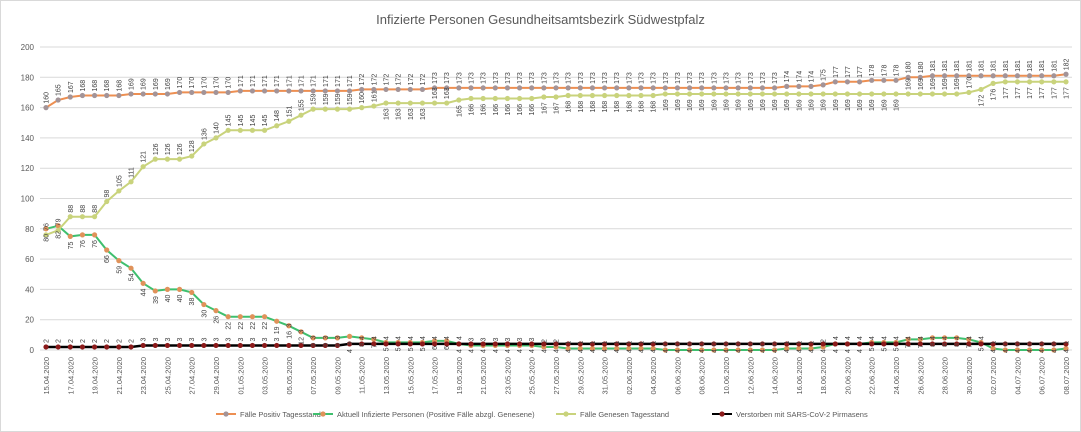 The width and height of the screenshot is (1081, 432). What do you see at coordinates (46, 376) in the screenshot?
I see `x-tick-label: 15.04.2020` at bounding box center [46, 376].